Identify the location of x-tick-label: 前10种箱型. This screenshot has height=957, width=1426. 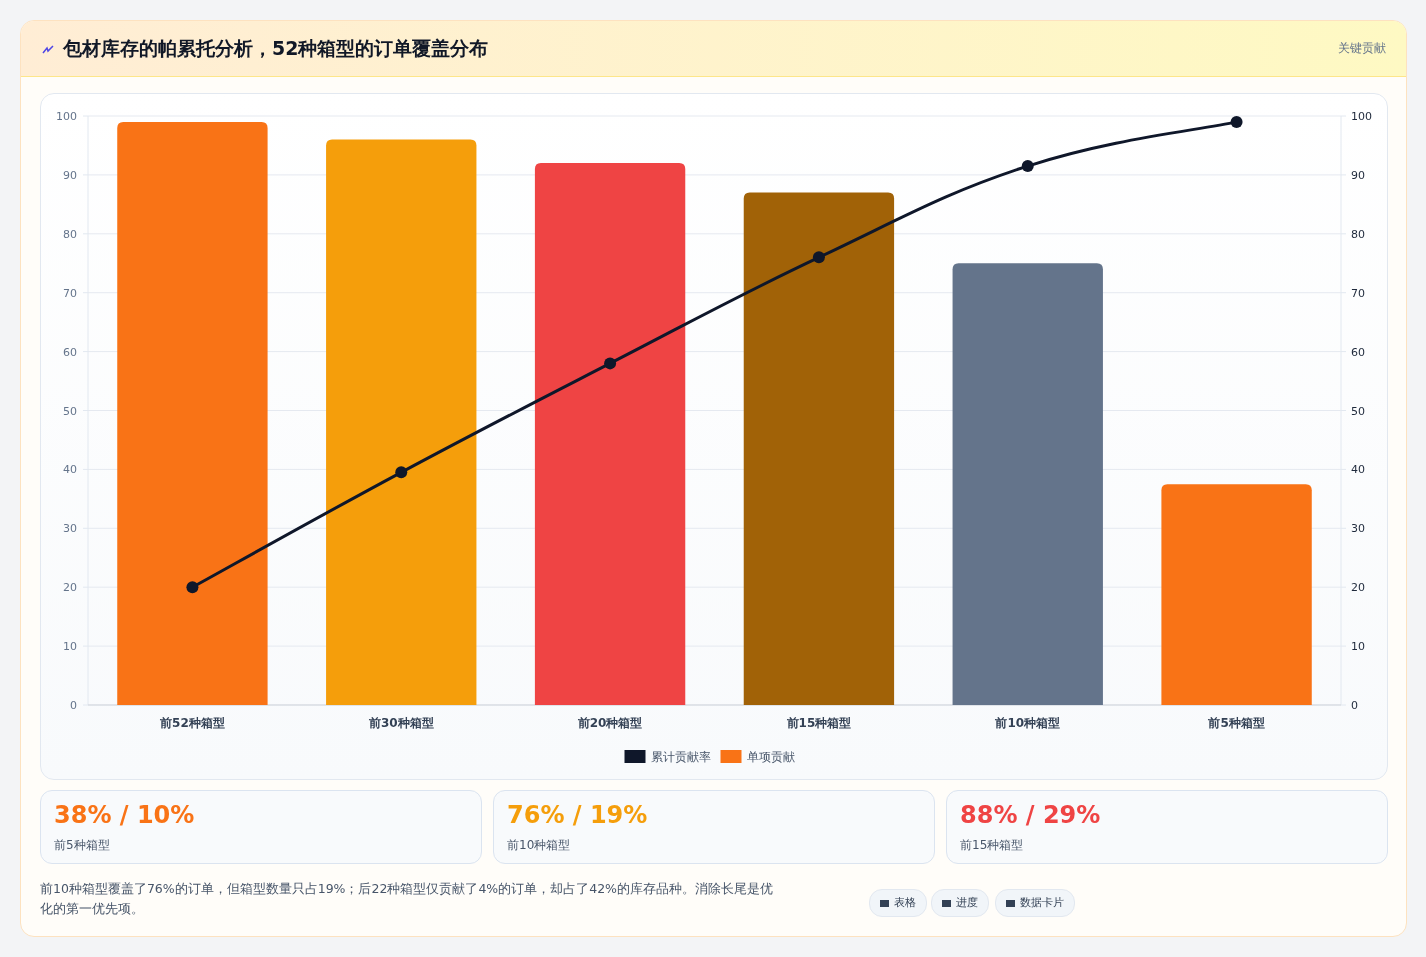
(1027, 723).